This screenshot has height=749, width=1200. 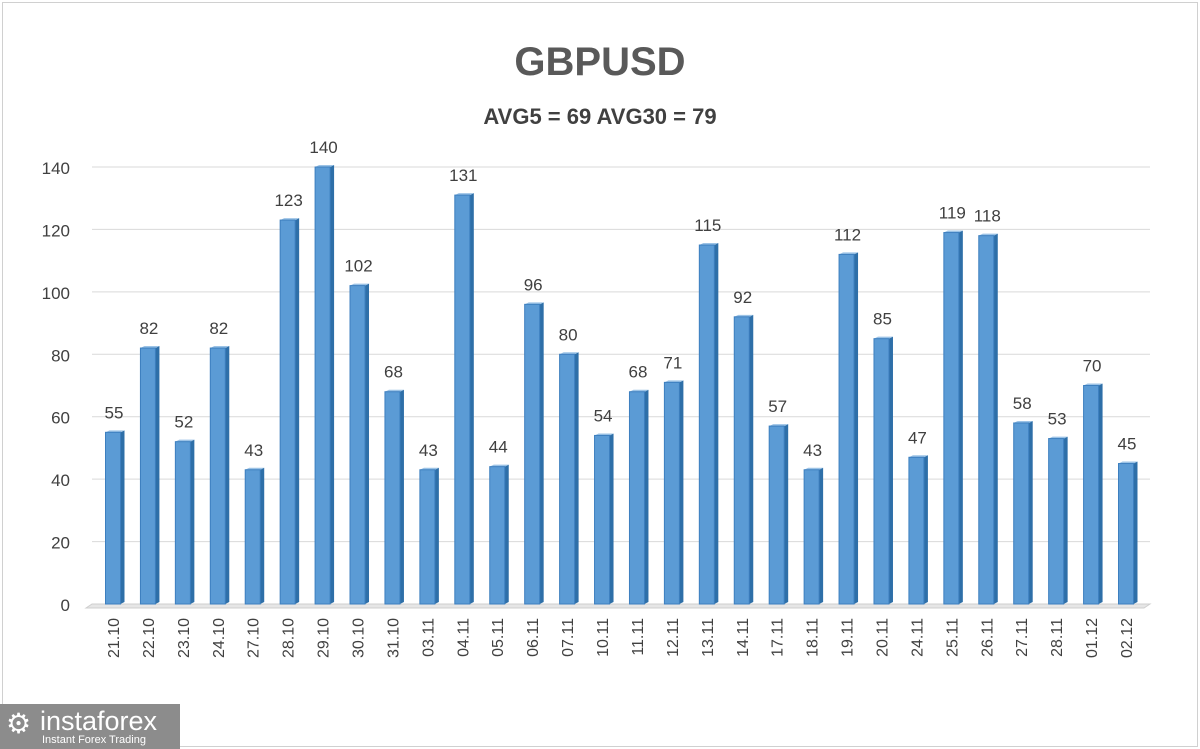 I want to click on data-label: 118, so click(x=987, y=216).